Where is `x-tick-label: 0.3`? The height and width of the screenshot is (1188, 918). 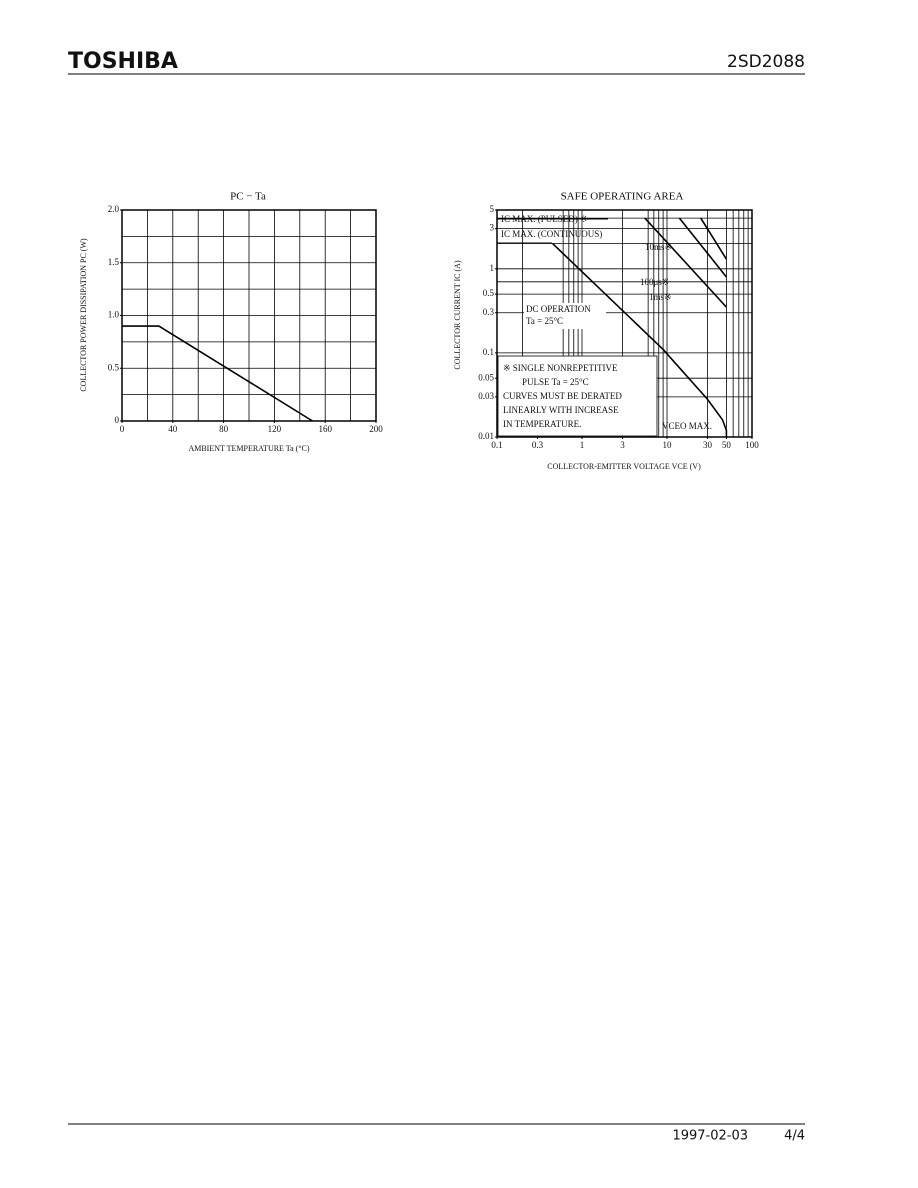
x-tick-label: 0.3 is located at coordinates (538, 445).